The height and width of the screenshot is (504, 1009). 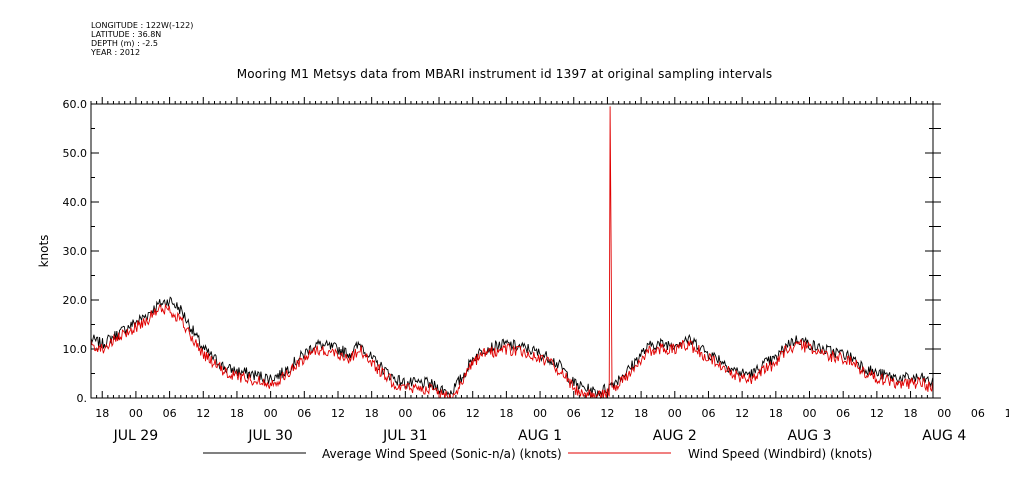 What do you see at coordinates (135, 436) in the screenshot?
I see `x-day-label: JUL 29` at bounding box center [135, 436].